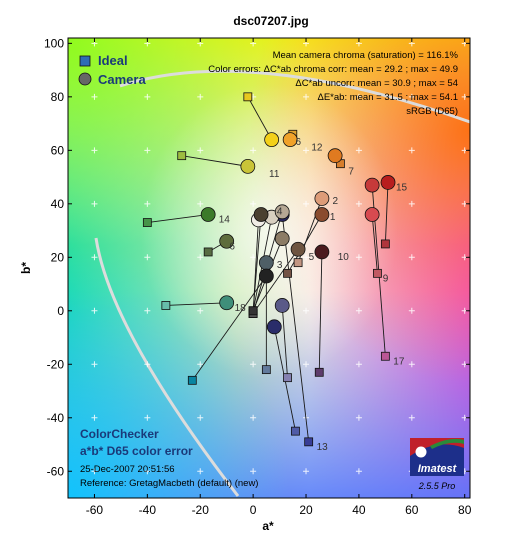  What do you see at coordinates (85, 61) in the screenshot?
I see `legend-ideal-marker` at bounding box center [85, 61].